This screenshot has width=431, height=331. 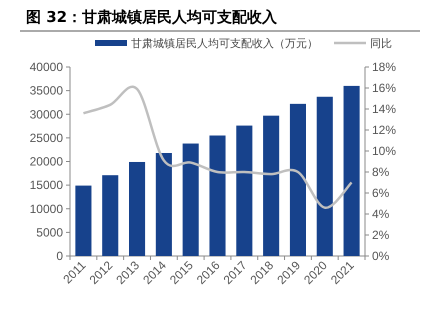 I want to click on y-tick-label: 0, so click(x=60, y=256).